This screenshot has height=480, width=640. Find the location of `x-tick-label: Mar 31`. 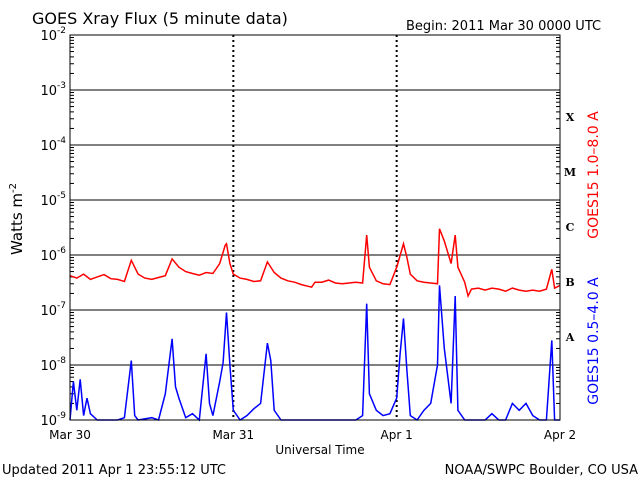

x-tick-label: Mar 31 is located at coordinates (233, 435).